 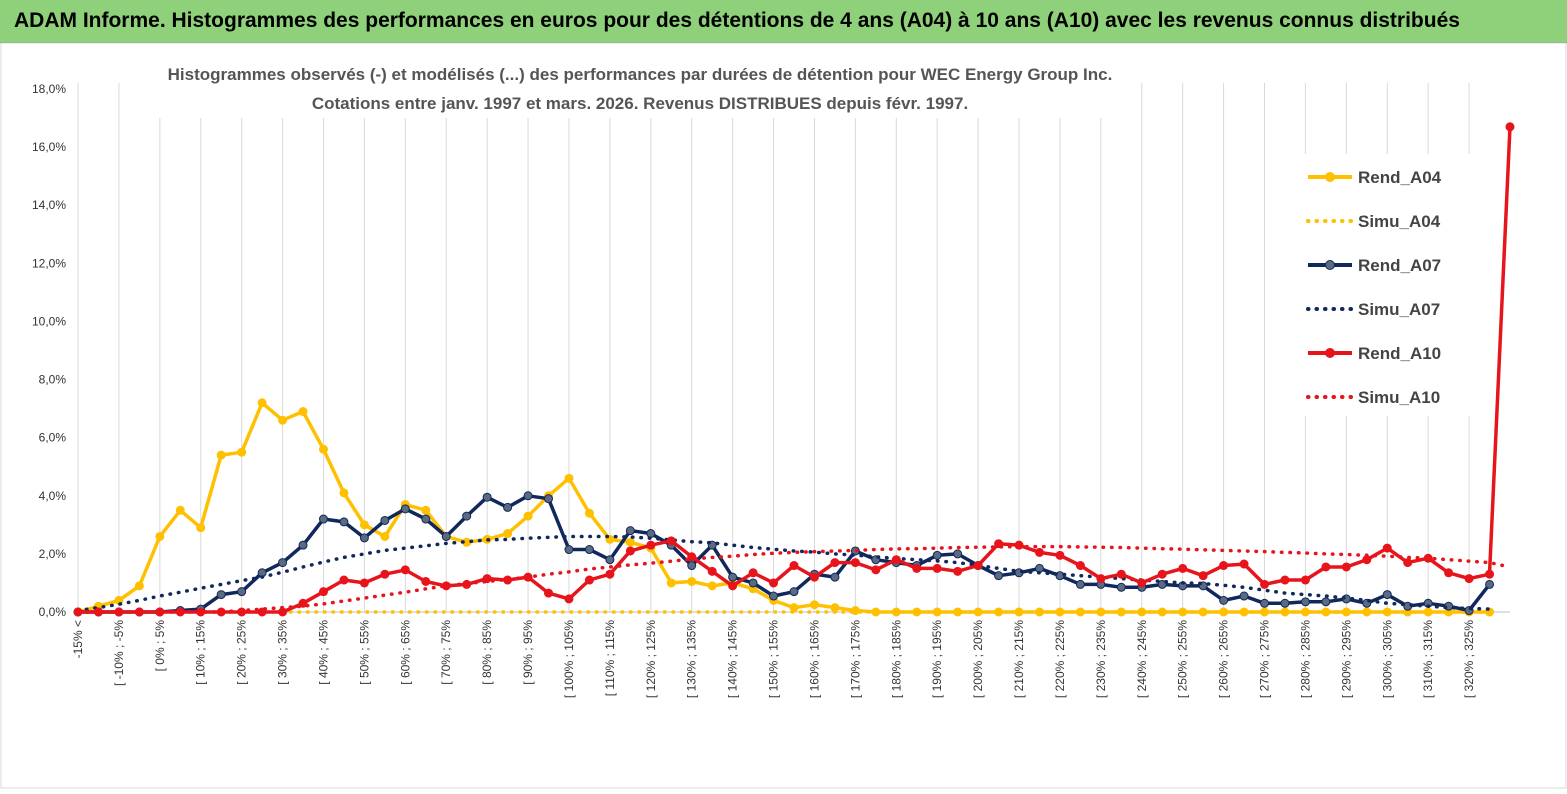 I want to click on x-tick-label: [ 60% ; 65%, so click(x=405, y=652).